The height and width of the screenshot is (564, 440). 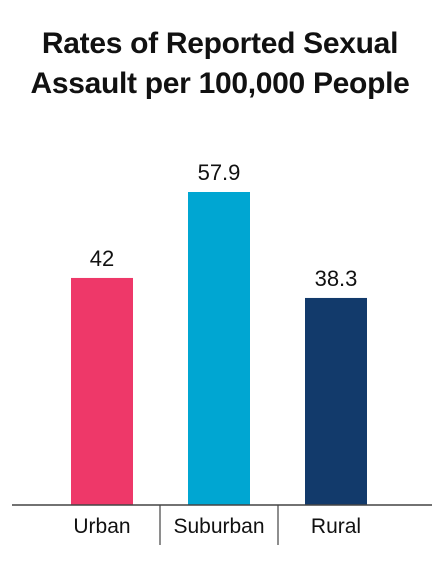 I want to click on bar-suburban, so click(x=219, y=348).